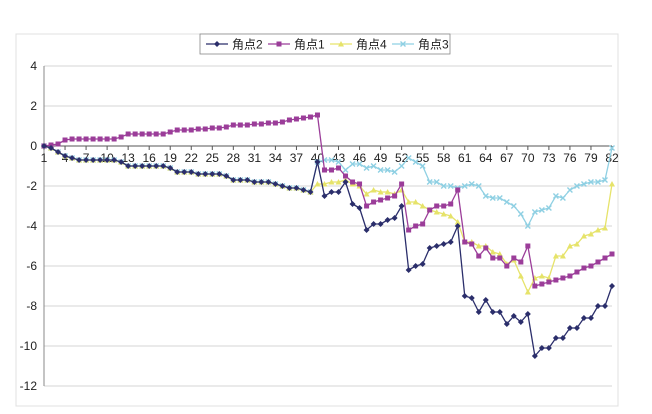  I want to click on x-tick-label: 37, so click(297, 158).